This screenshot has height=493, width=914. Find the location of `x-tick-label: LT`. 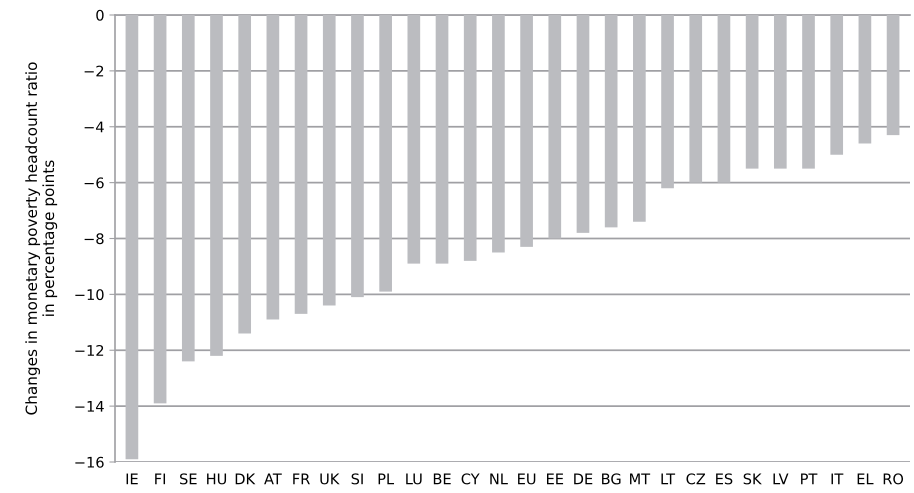

x-tick-label: LT is located at coordinates (668, 479).